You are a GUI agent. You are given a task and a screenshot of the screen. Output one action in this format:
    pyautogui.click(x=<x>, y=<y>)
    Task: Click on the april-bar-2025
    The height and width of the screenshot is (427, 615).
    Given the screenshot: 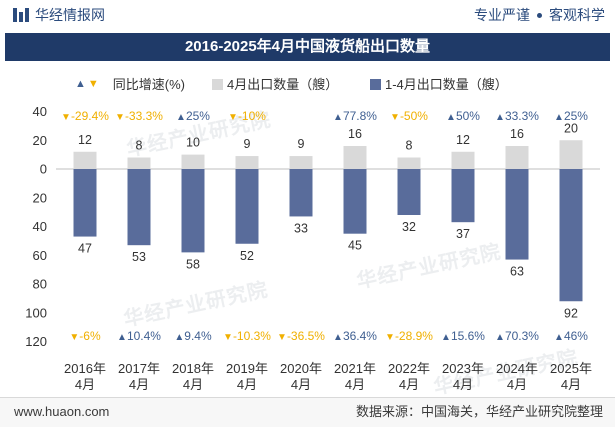 What is the action you would take?
    pyautogui.click(x=571, y=154)
    